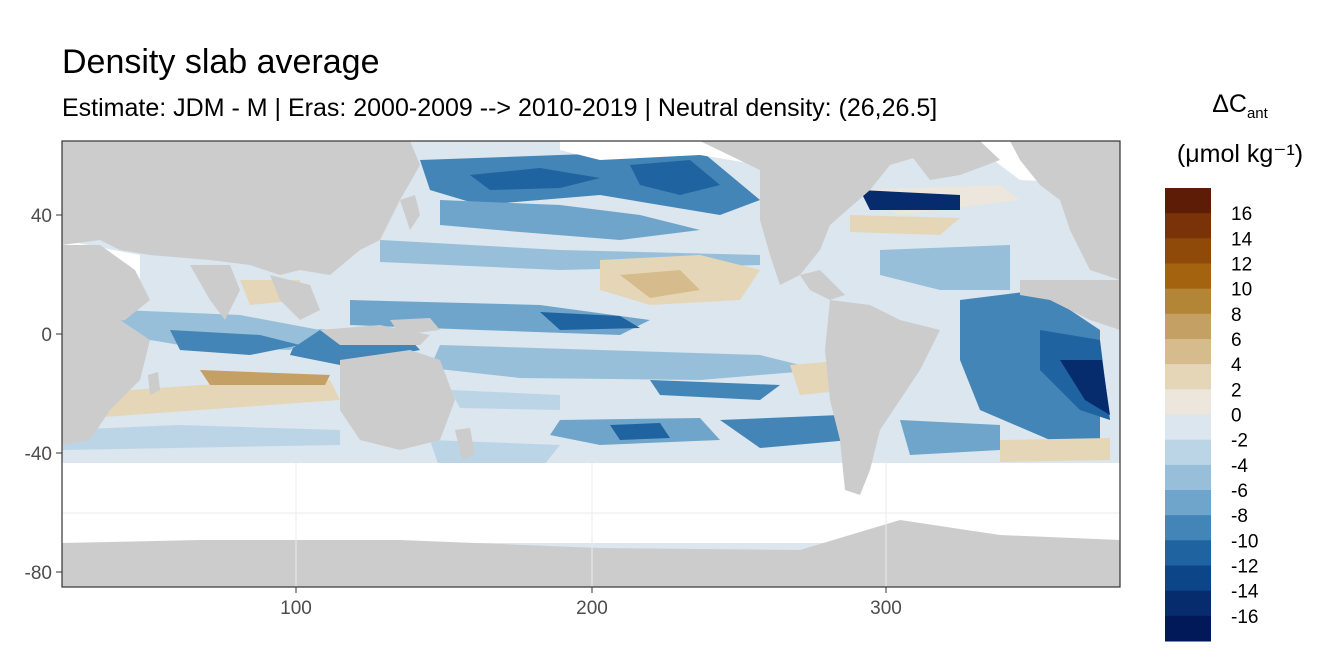  Describe the element at coordinates (1239, 466) in the screenshot. I see `legend-label: -4` at that location.